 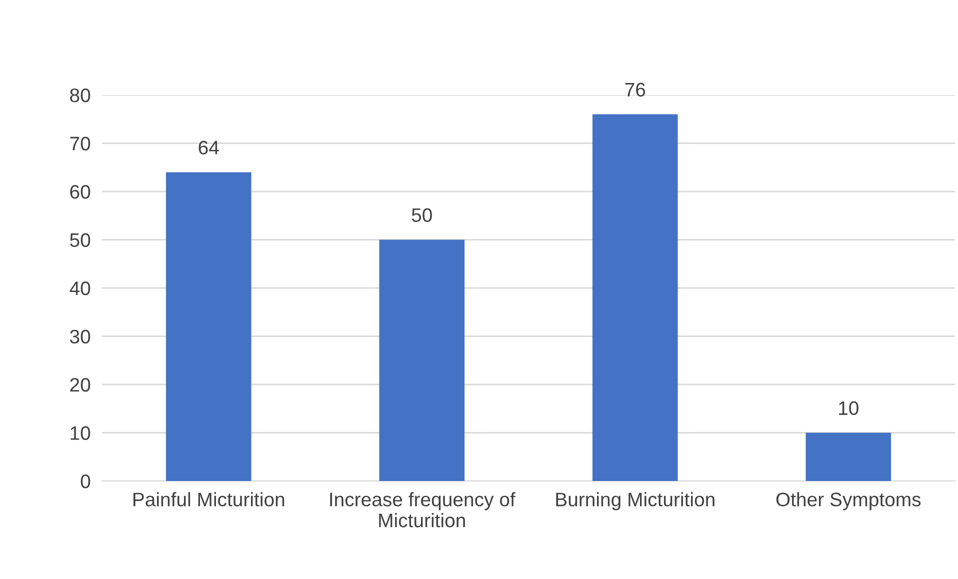 I want to click on y-tick-label: 50, so click(x=80, y=240).